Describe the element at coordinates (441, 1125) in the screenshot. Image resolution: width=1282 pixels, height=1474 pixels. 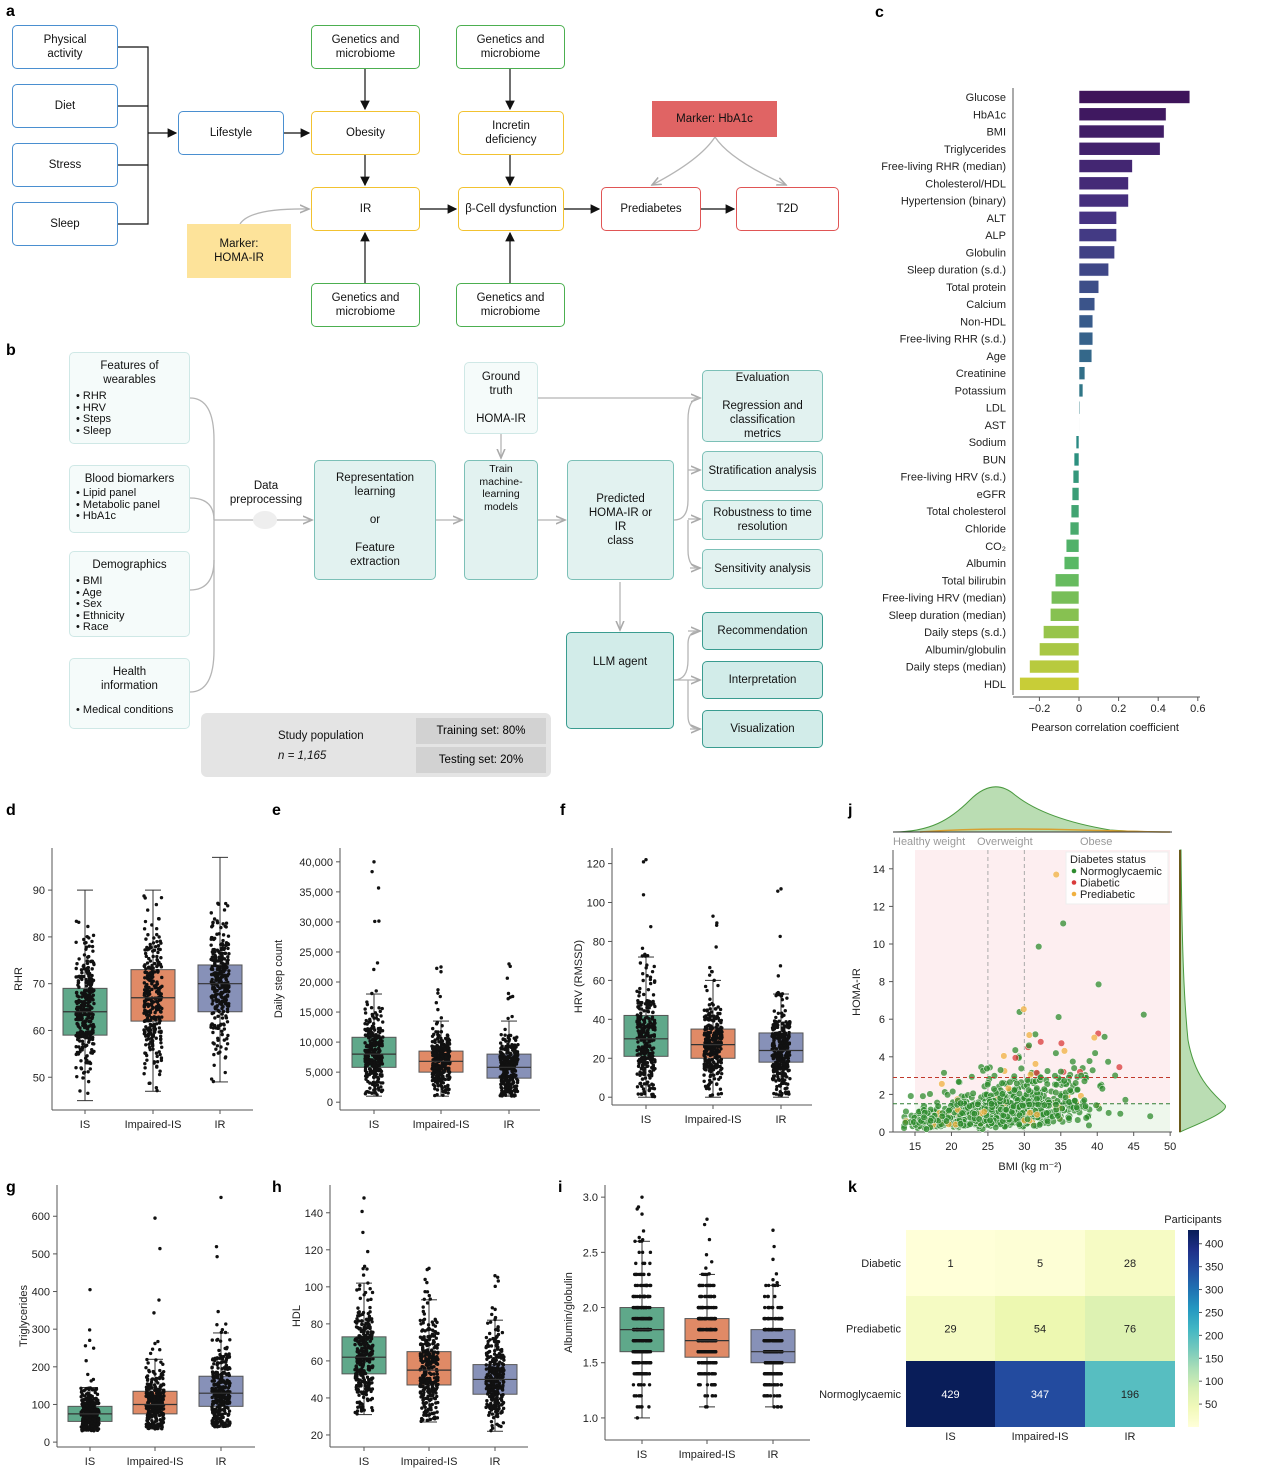
I see `x-tick-label: Impaired-IS` at that location.